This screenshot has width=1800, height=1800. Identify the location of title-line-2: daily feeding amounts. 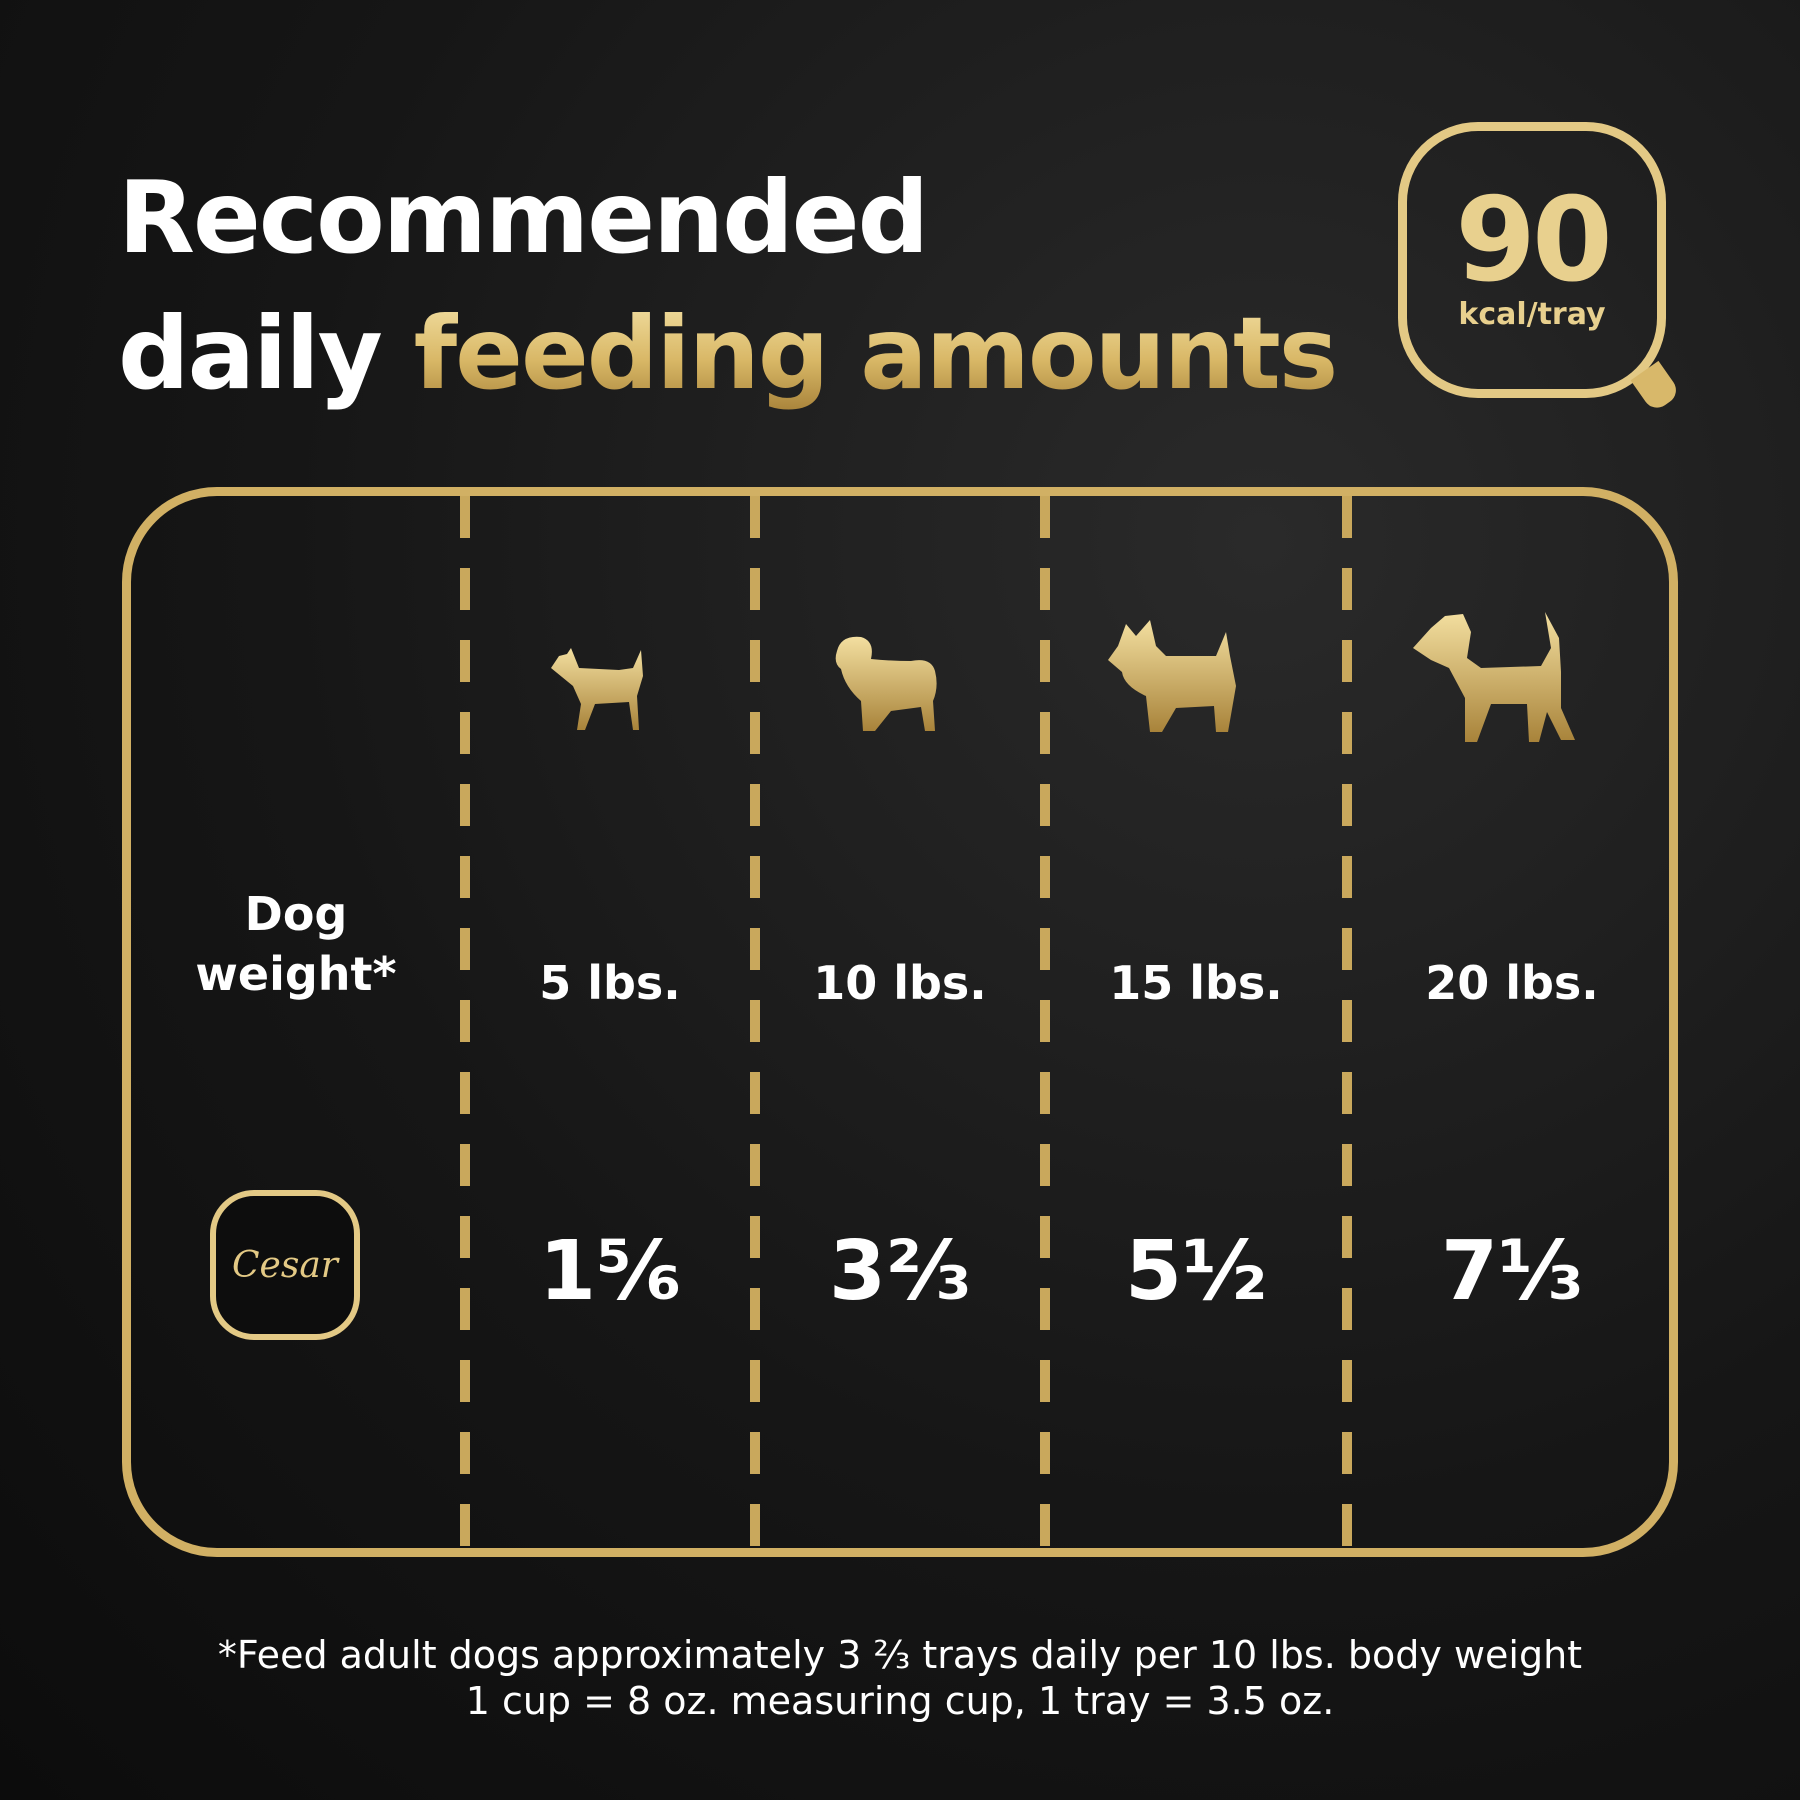
(728, 354).